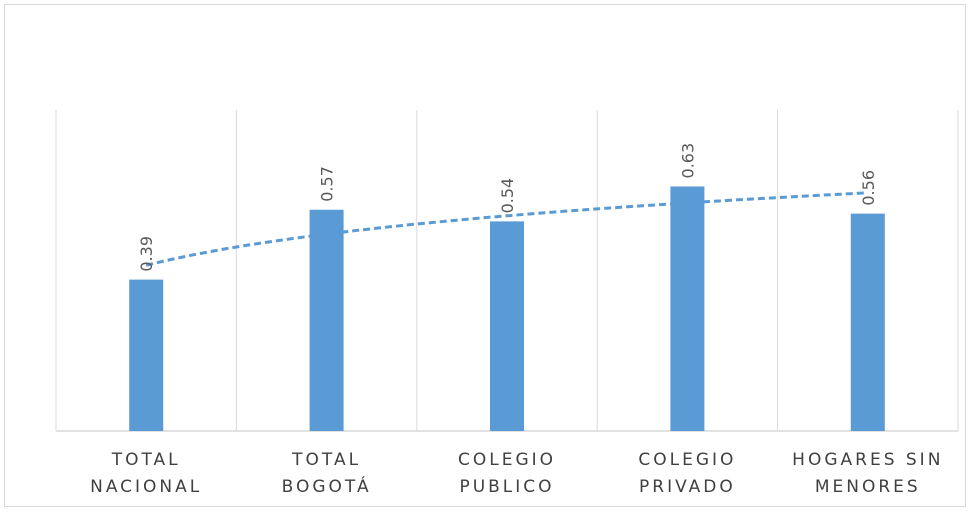 The height and width of the screenshot is (512, 972). What do you see at coordinates (867, 460) in the screenshot?
I see `category-label: HOGARES SIN` at bounding box center [867, 460].